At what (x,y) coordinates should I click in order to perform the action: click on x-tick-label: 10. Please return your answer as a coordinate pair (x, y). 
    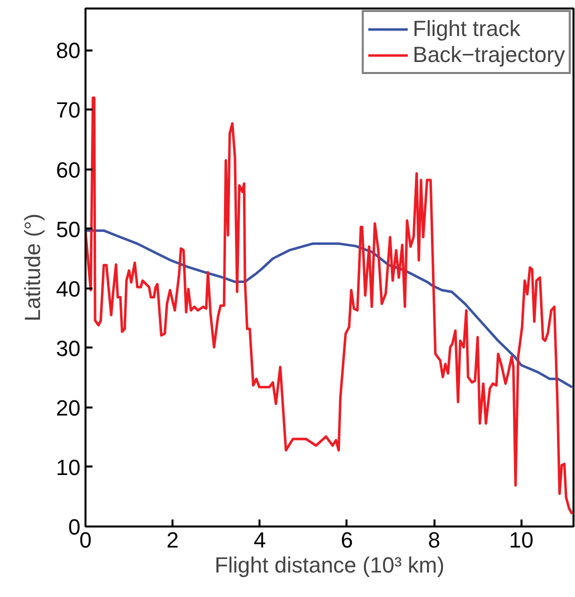
    Looking at the image, I should click on (521, 540).